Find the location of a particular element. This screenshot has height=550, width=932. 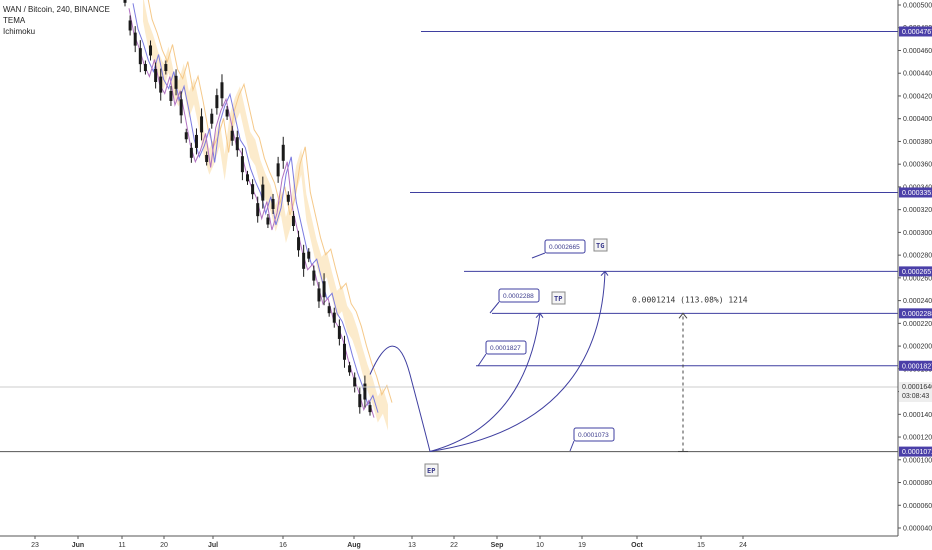

x-tick-label: 19 is located at coordinates (582, 545).